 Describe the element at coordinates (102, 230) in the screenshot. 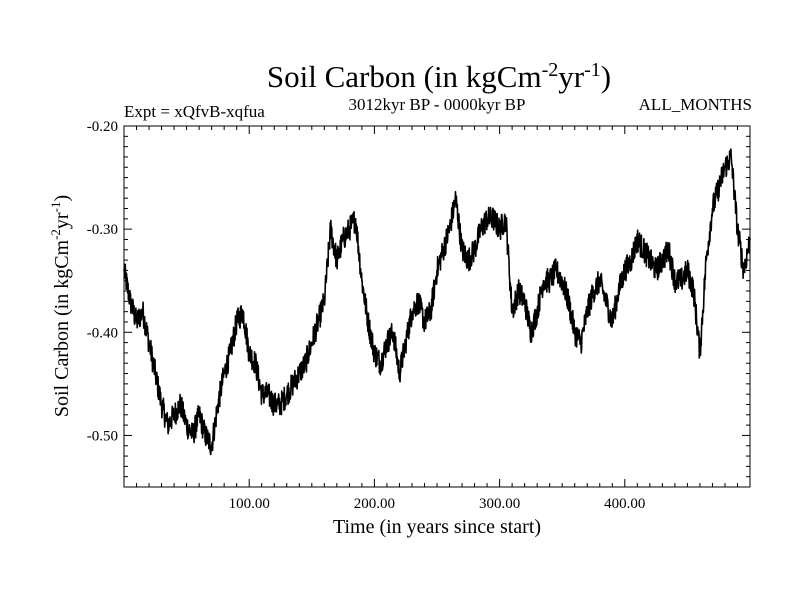

I see `y-tick-label: -0.30` at that location.